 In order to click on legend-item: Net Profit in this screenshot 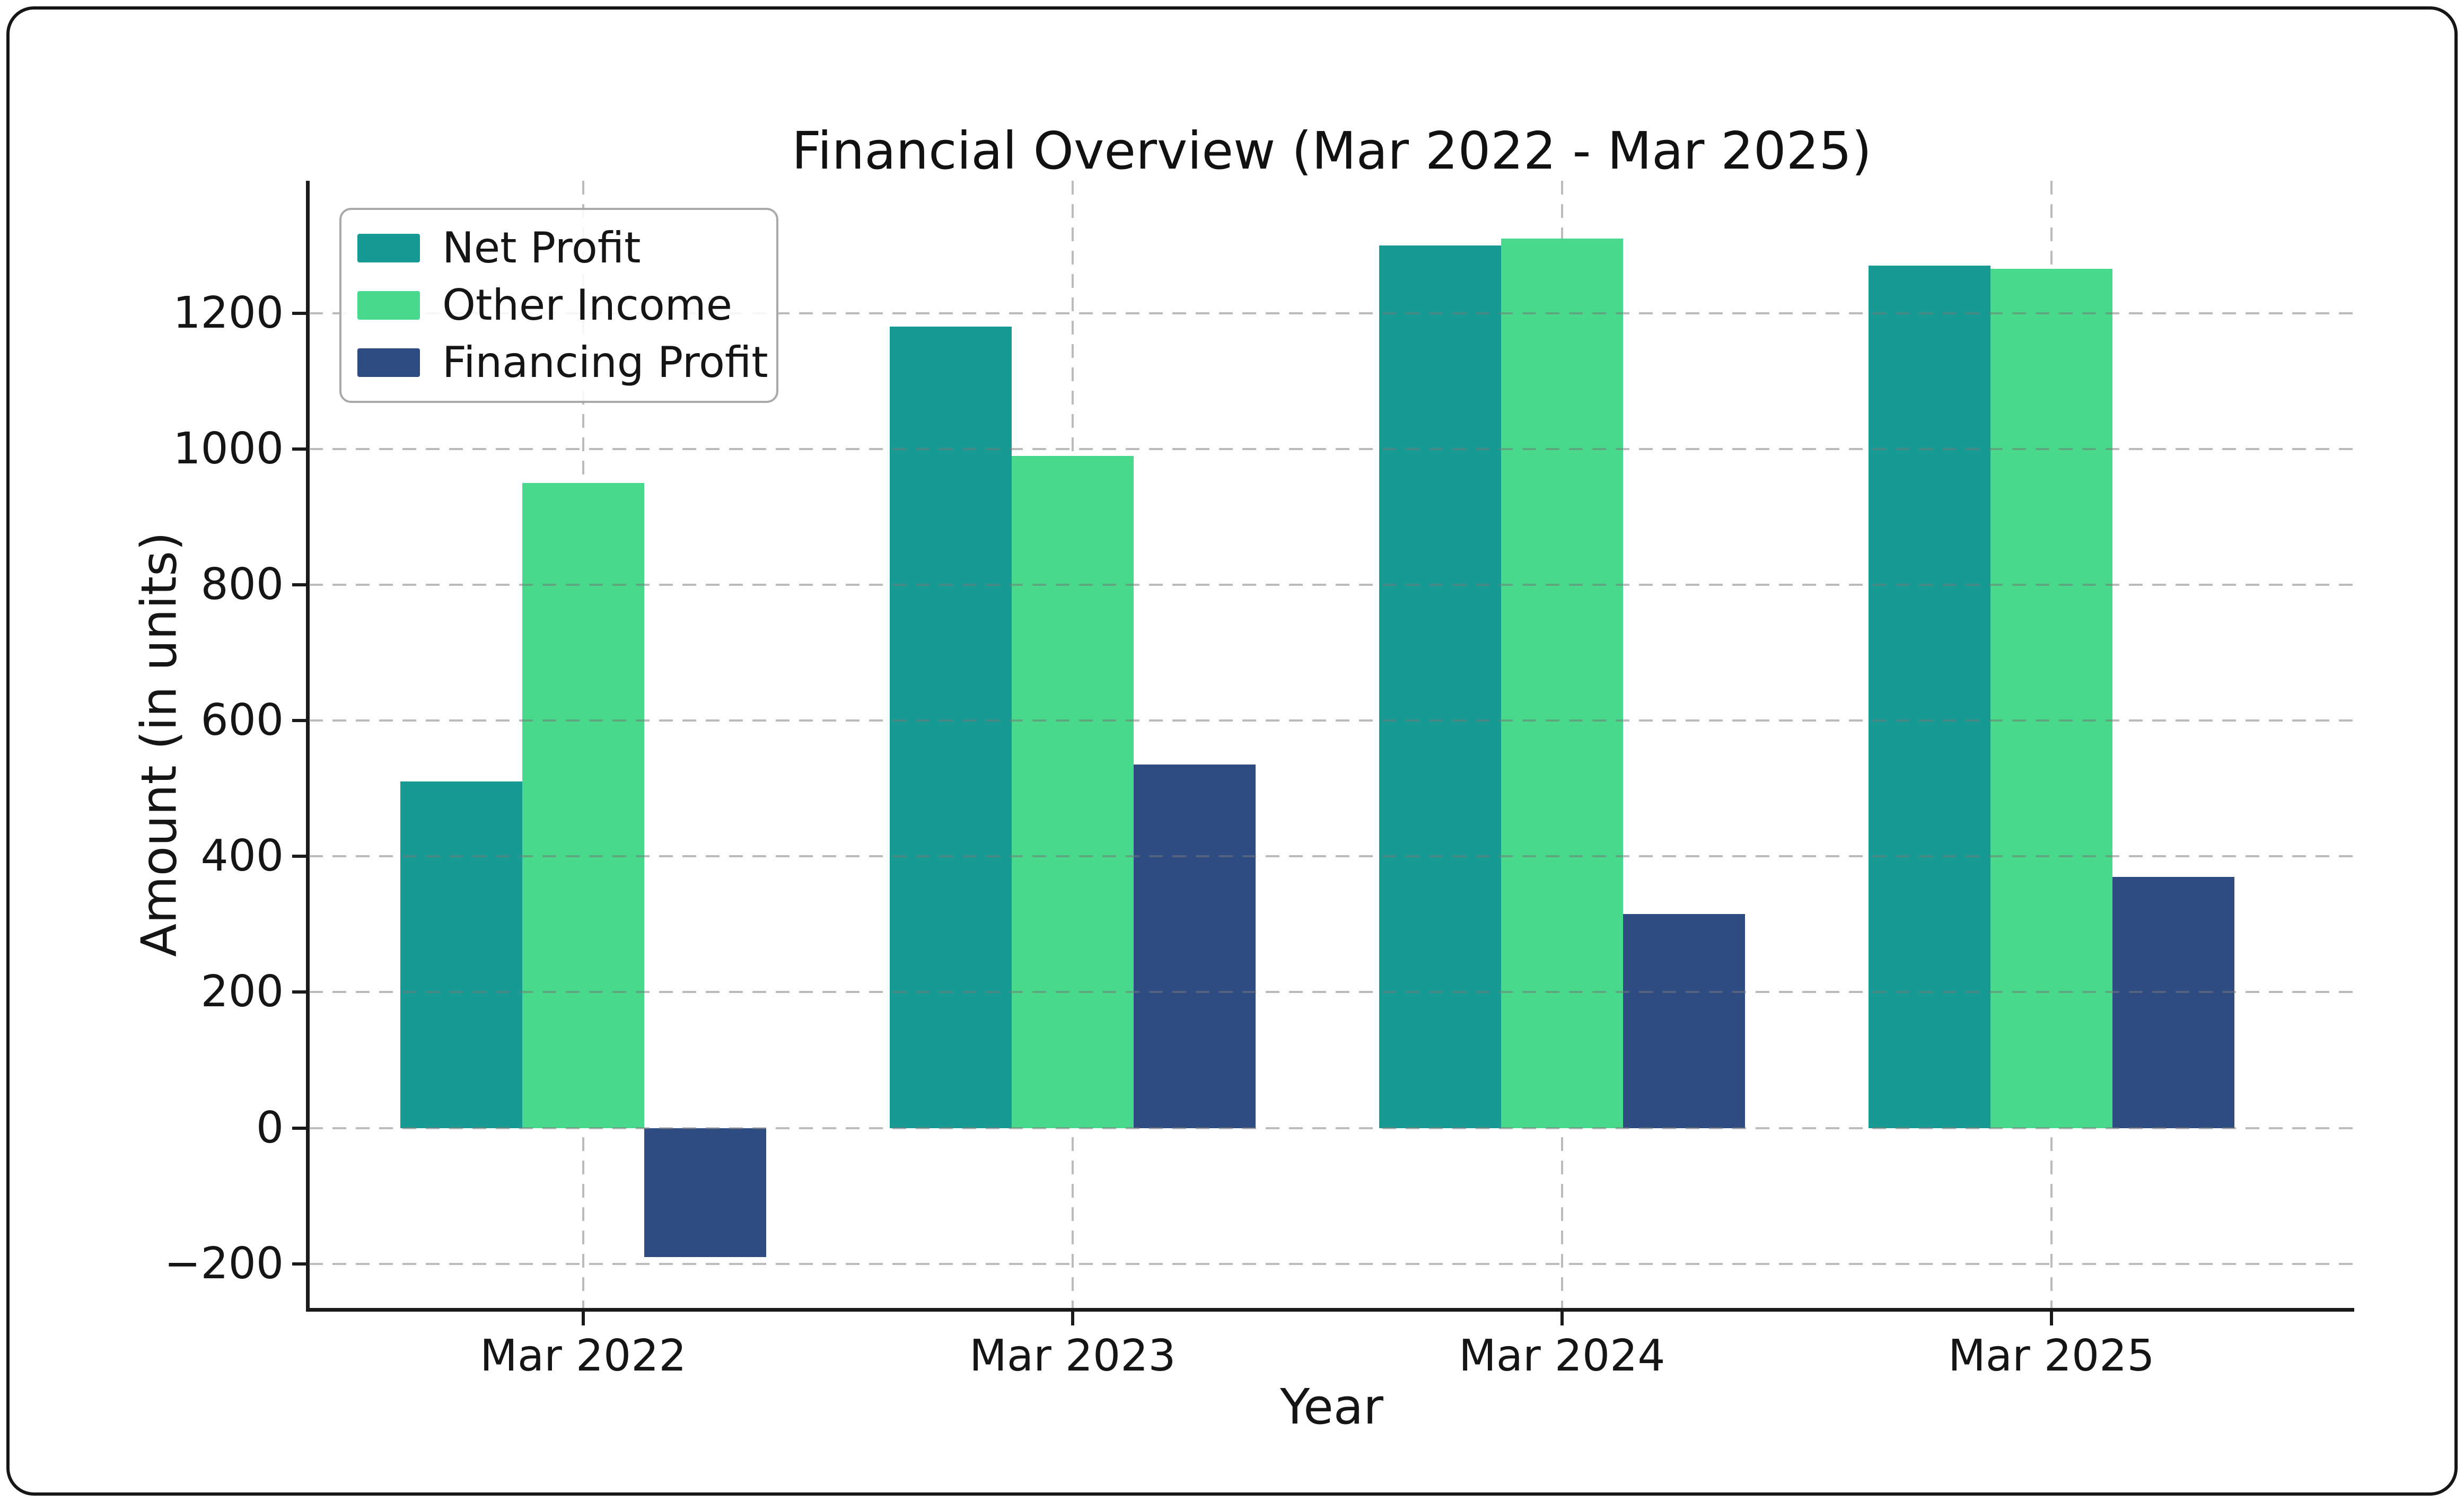, I will do `click(558, 248)`.